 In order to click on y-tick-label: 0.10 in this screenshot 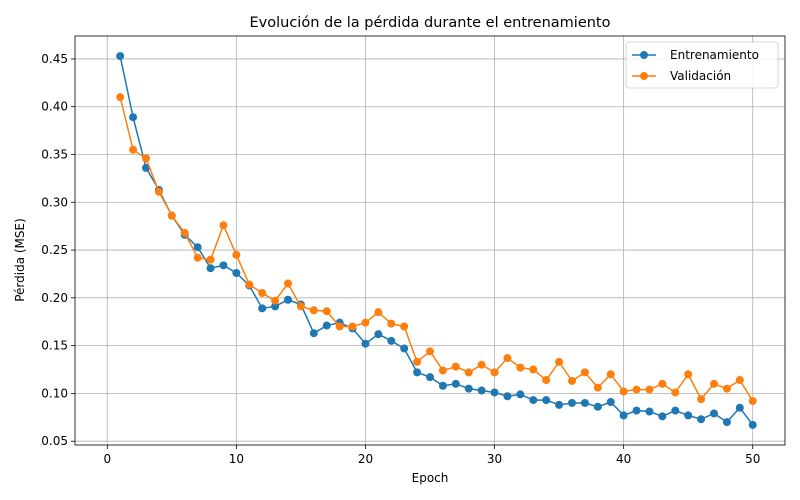, I will do `click(54, 393)`.